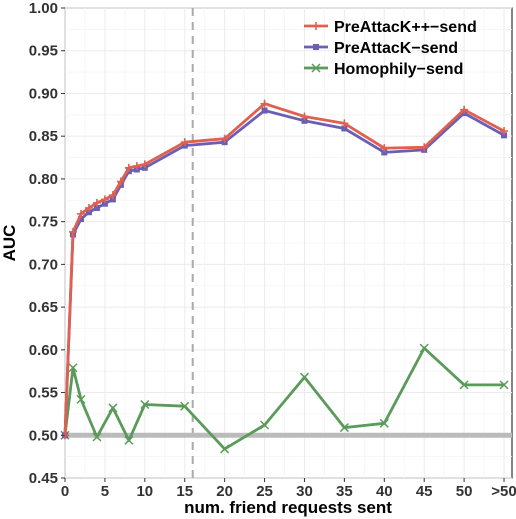  Describe the element at coordinates (224, 491) in the screenshot. I see `x-tick-label: 20` at that location.